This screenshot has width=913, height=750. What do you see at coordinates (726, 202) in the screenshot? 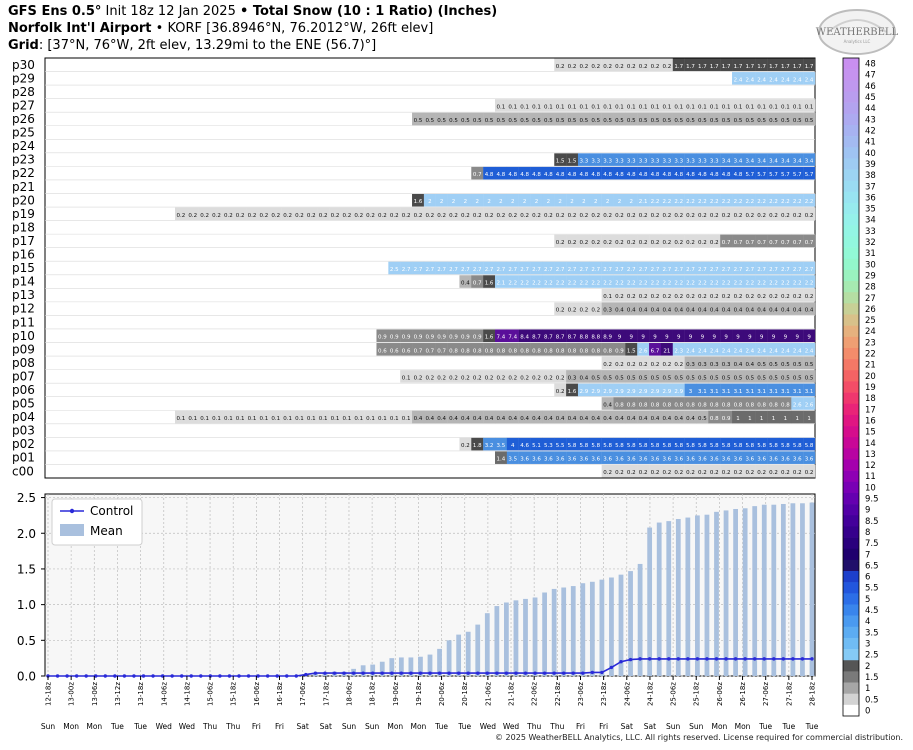
I see `heatmap-cell-value: 2.2` at bounding box center [726, 202].